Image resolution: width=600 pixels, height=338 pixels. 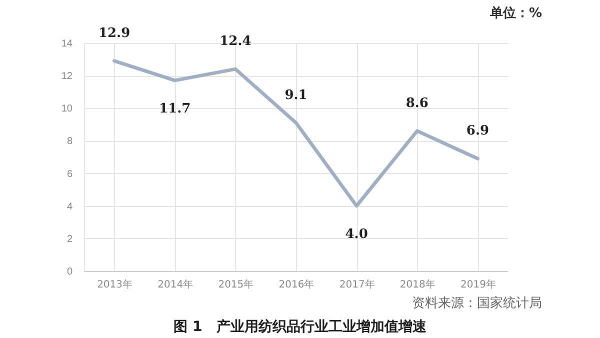 I want to click on x-tick-label: 2013年, so click(x=115, y=284).